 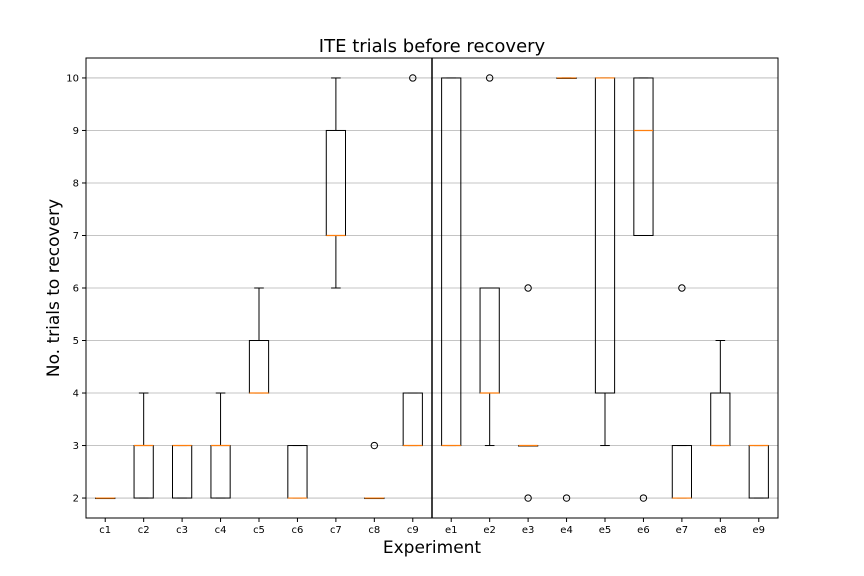 I want to click on box-c7, so click(x=335, y=183).